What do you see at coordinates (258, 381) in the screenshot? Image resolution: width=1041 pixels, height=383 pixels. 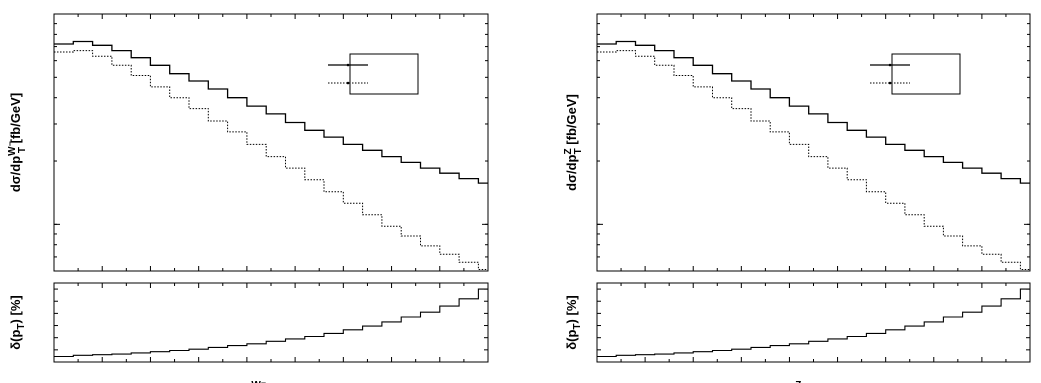 I see `x-axis-label-sup: W⁻` at bounding box center [258, 381].